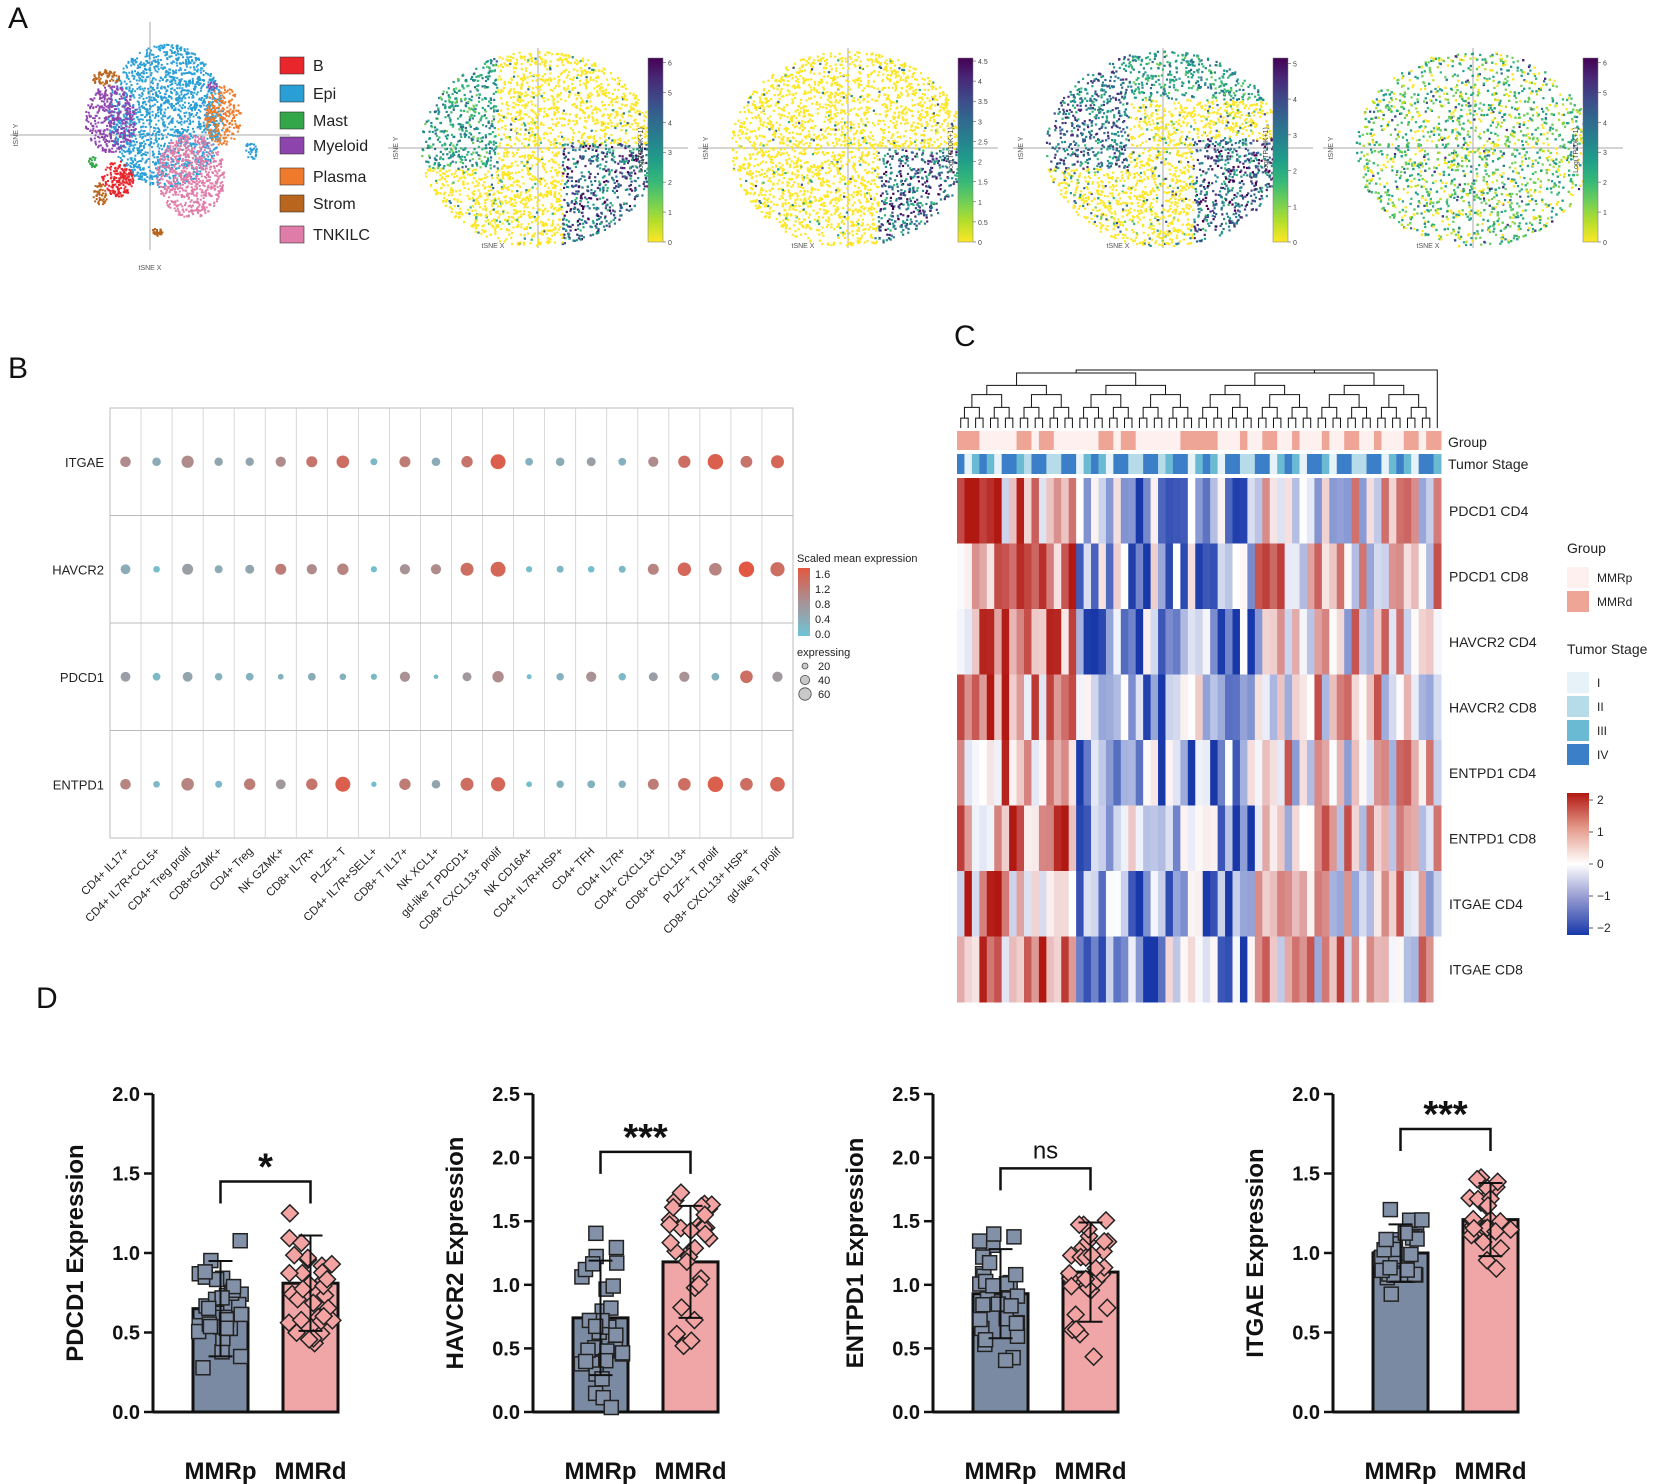 The height and width of the screenshot is (1484, 1654). I want to click on tsne-cluster-plasma, so click(223, 115).